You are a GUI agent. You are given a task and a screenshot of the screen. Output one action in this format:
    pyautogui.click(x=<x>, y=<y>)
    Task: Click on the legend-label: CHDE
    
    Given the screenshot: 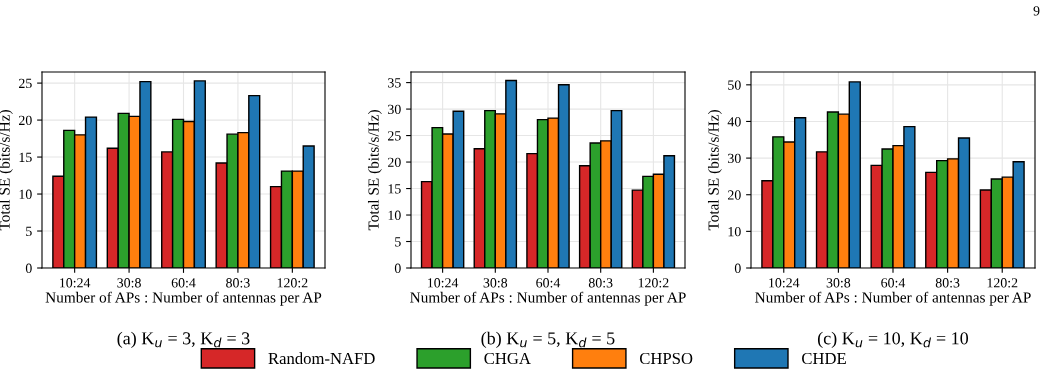 What is the action you would take?
    pyautogui.click(x=824, y=358)
    